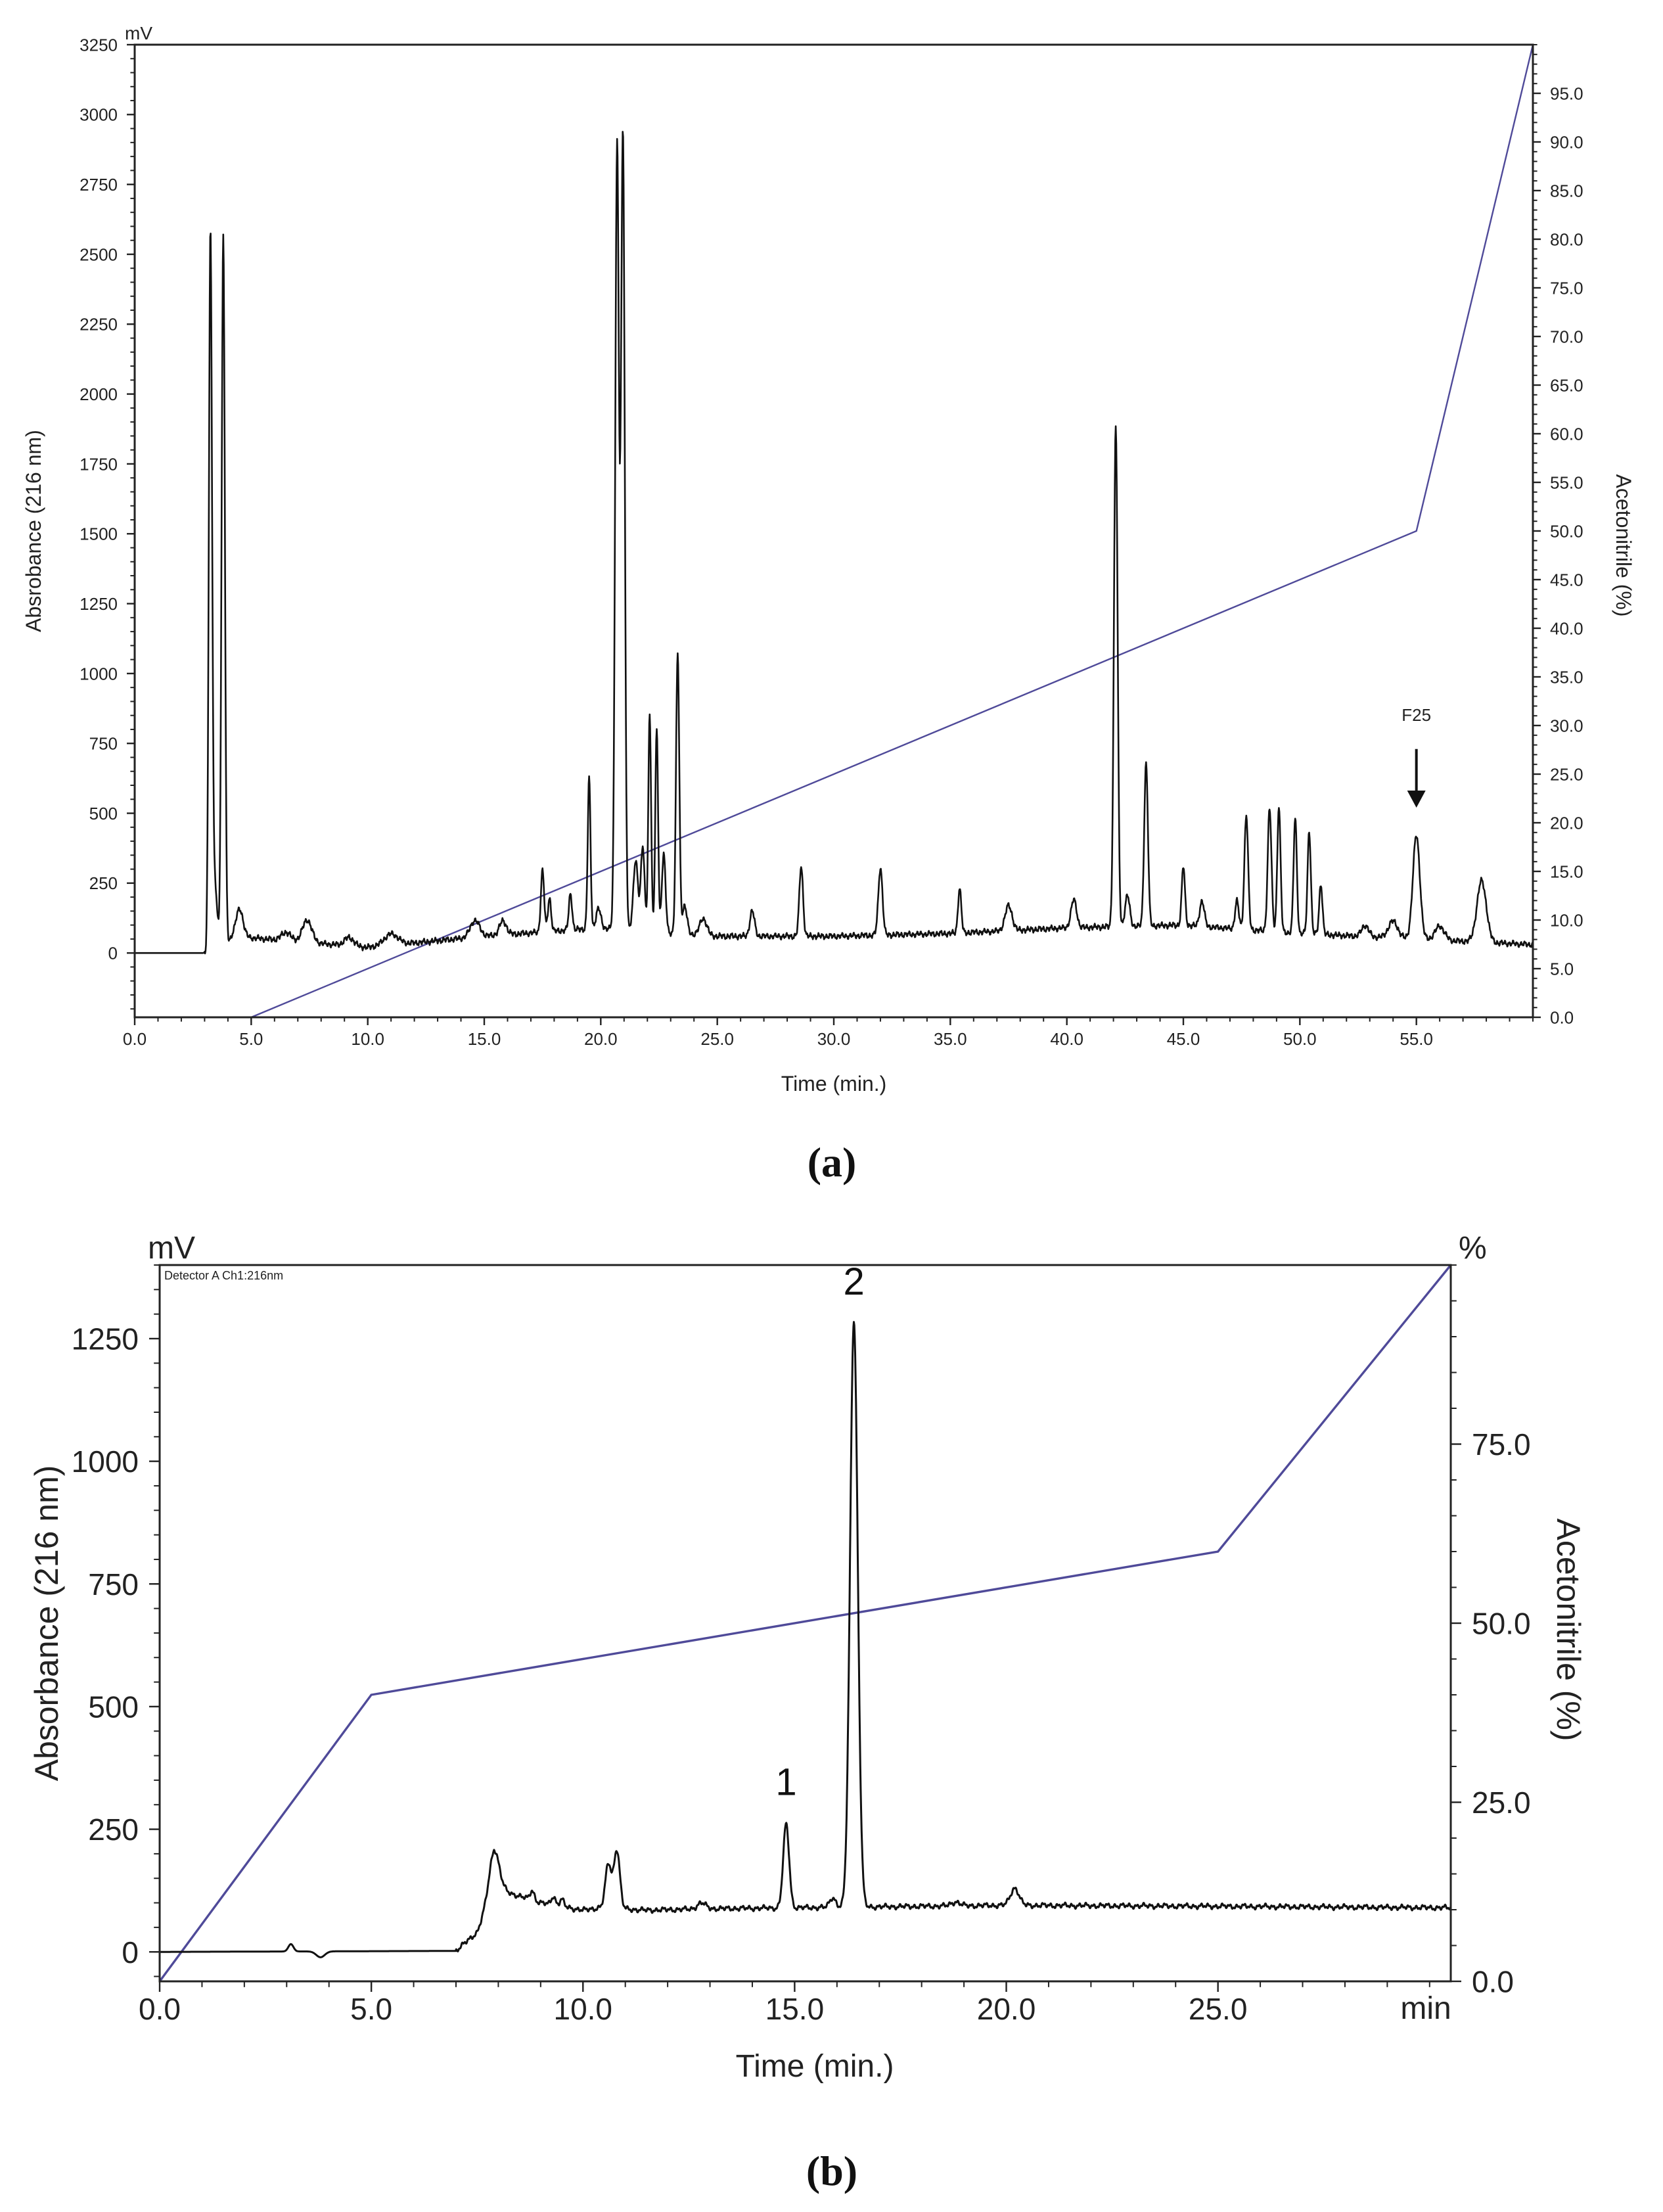 This screenshot has width=1663, height=2212. What do you see at coordinates (1623, 545) in the screenshot?
I see `chart-a-y2-axis-title: Acetonitrile (%)` at bounding box center [1623, 545].